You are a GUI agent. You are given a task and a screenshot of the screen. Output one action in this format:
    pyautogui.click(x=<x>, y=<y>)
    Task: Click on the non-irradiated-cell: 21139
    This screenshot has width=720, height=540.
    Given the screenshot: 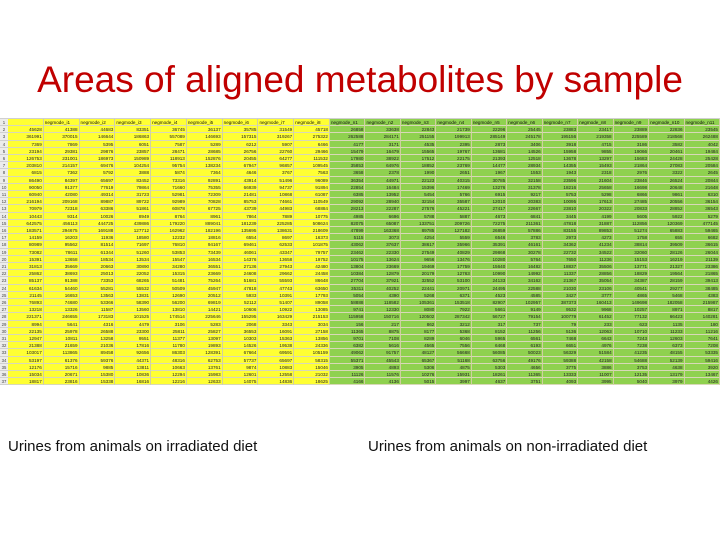 What is the action you would take?
    pyautogui.click(x=702, y=259)
    